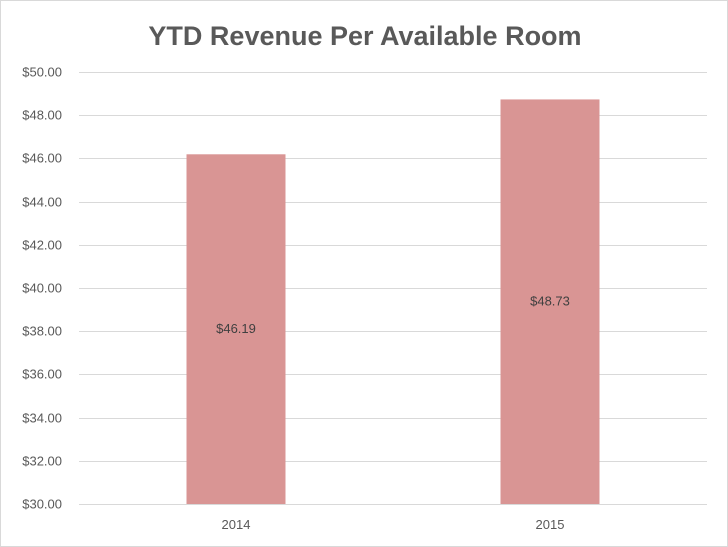 The height and width of the screenshot is (547, 728). Describe the element at coordinates (42, 504) in the screenshot. I see `y-tick-label: $30.00` at that location.